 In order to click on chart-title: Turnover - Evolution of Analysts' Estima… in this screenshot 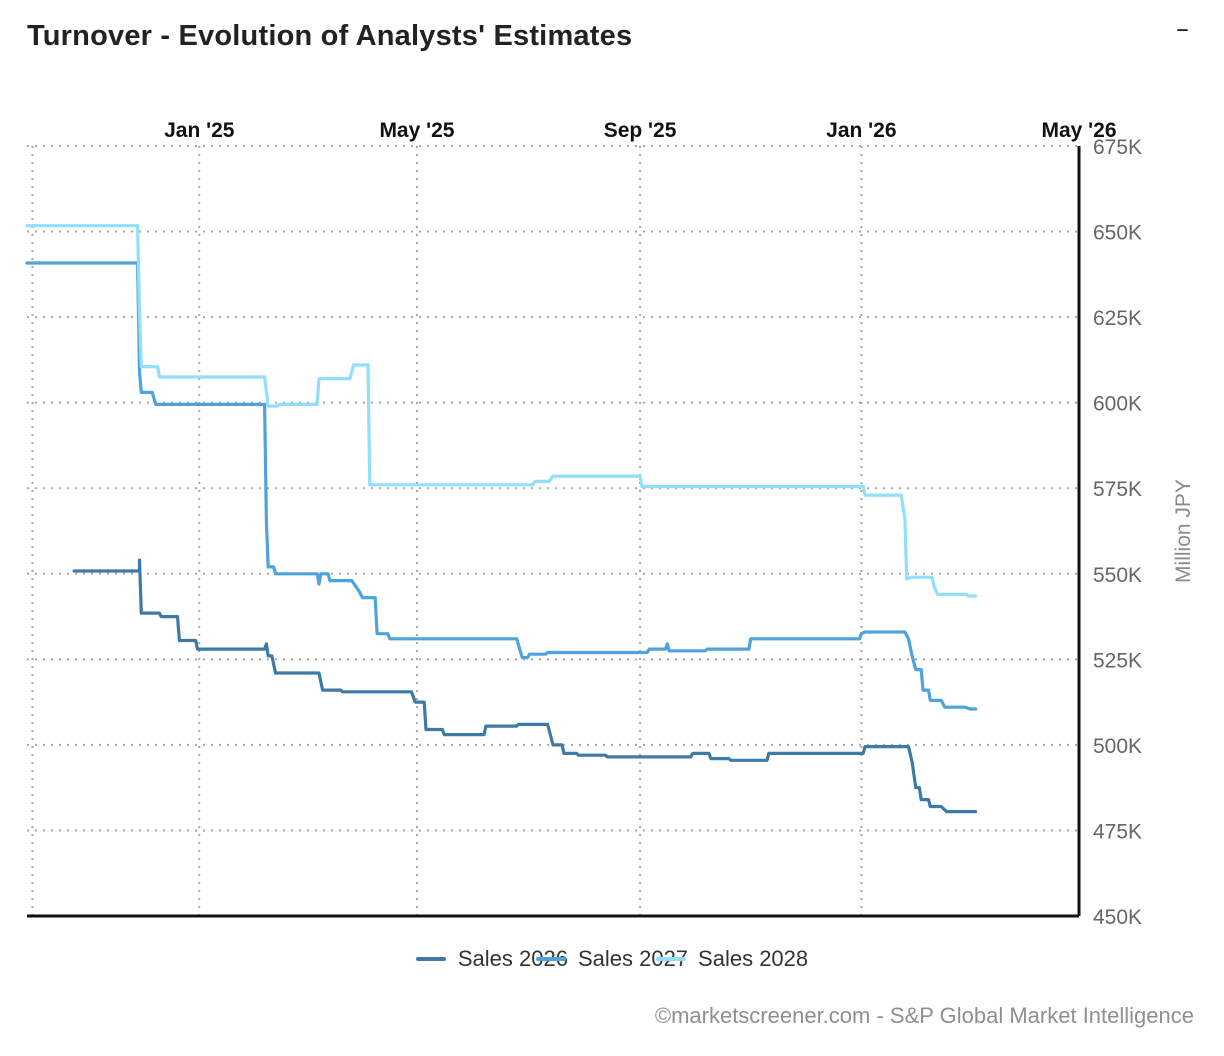, I will do `click(330, 36)`.